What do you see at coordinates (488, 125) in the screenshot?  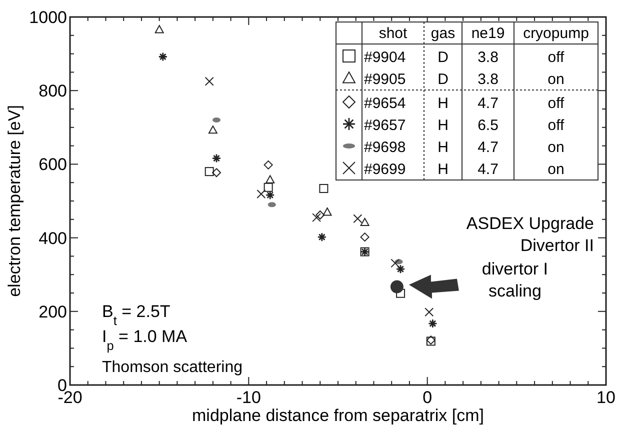 I see `annotation: 6.5` at bounding box center [488, 125].